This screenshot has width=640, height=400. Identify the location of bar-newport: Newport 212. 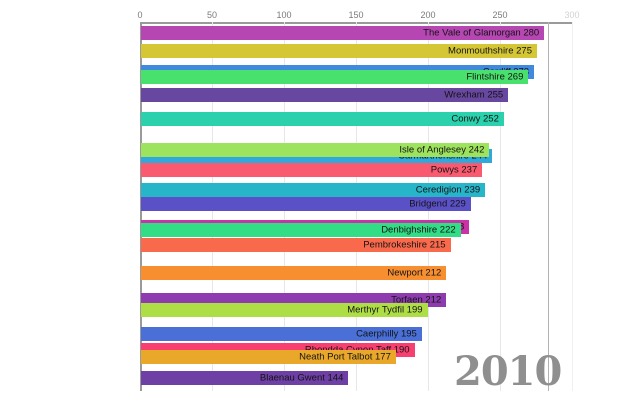
(294, 273).